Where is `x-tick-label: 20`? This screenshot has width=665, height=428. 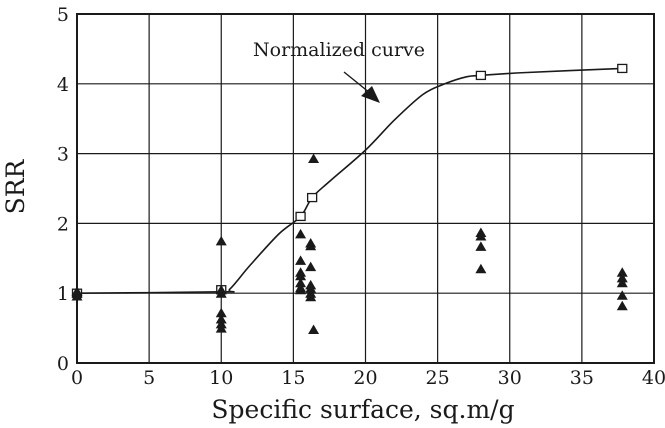 x-tick-label: 20 is located at coordinates (365, 378).